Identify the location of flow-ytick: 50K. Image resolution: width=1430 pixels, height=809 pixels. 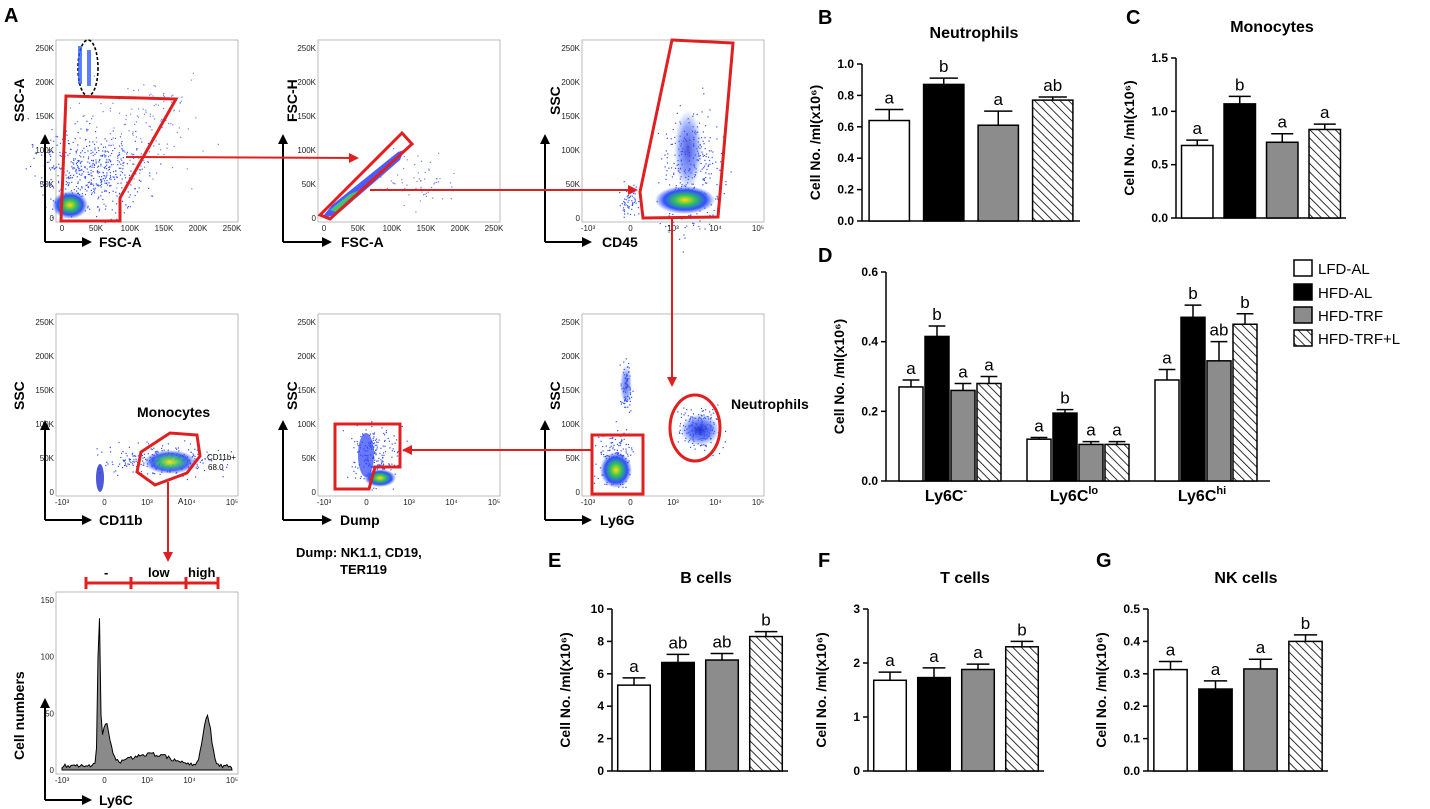
(47, 458).